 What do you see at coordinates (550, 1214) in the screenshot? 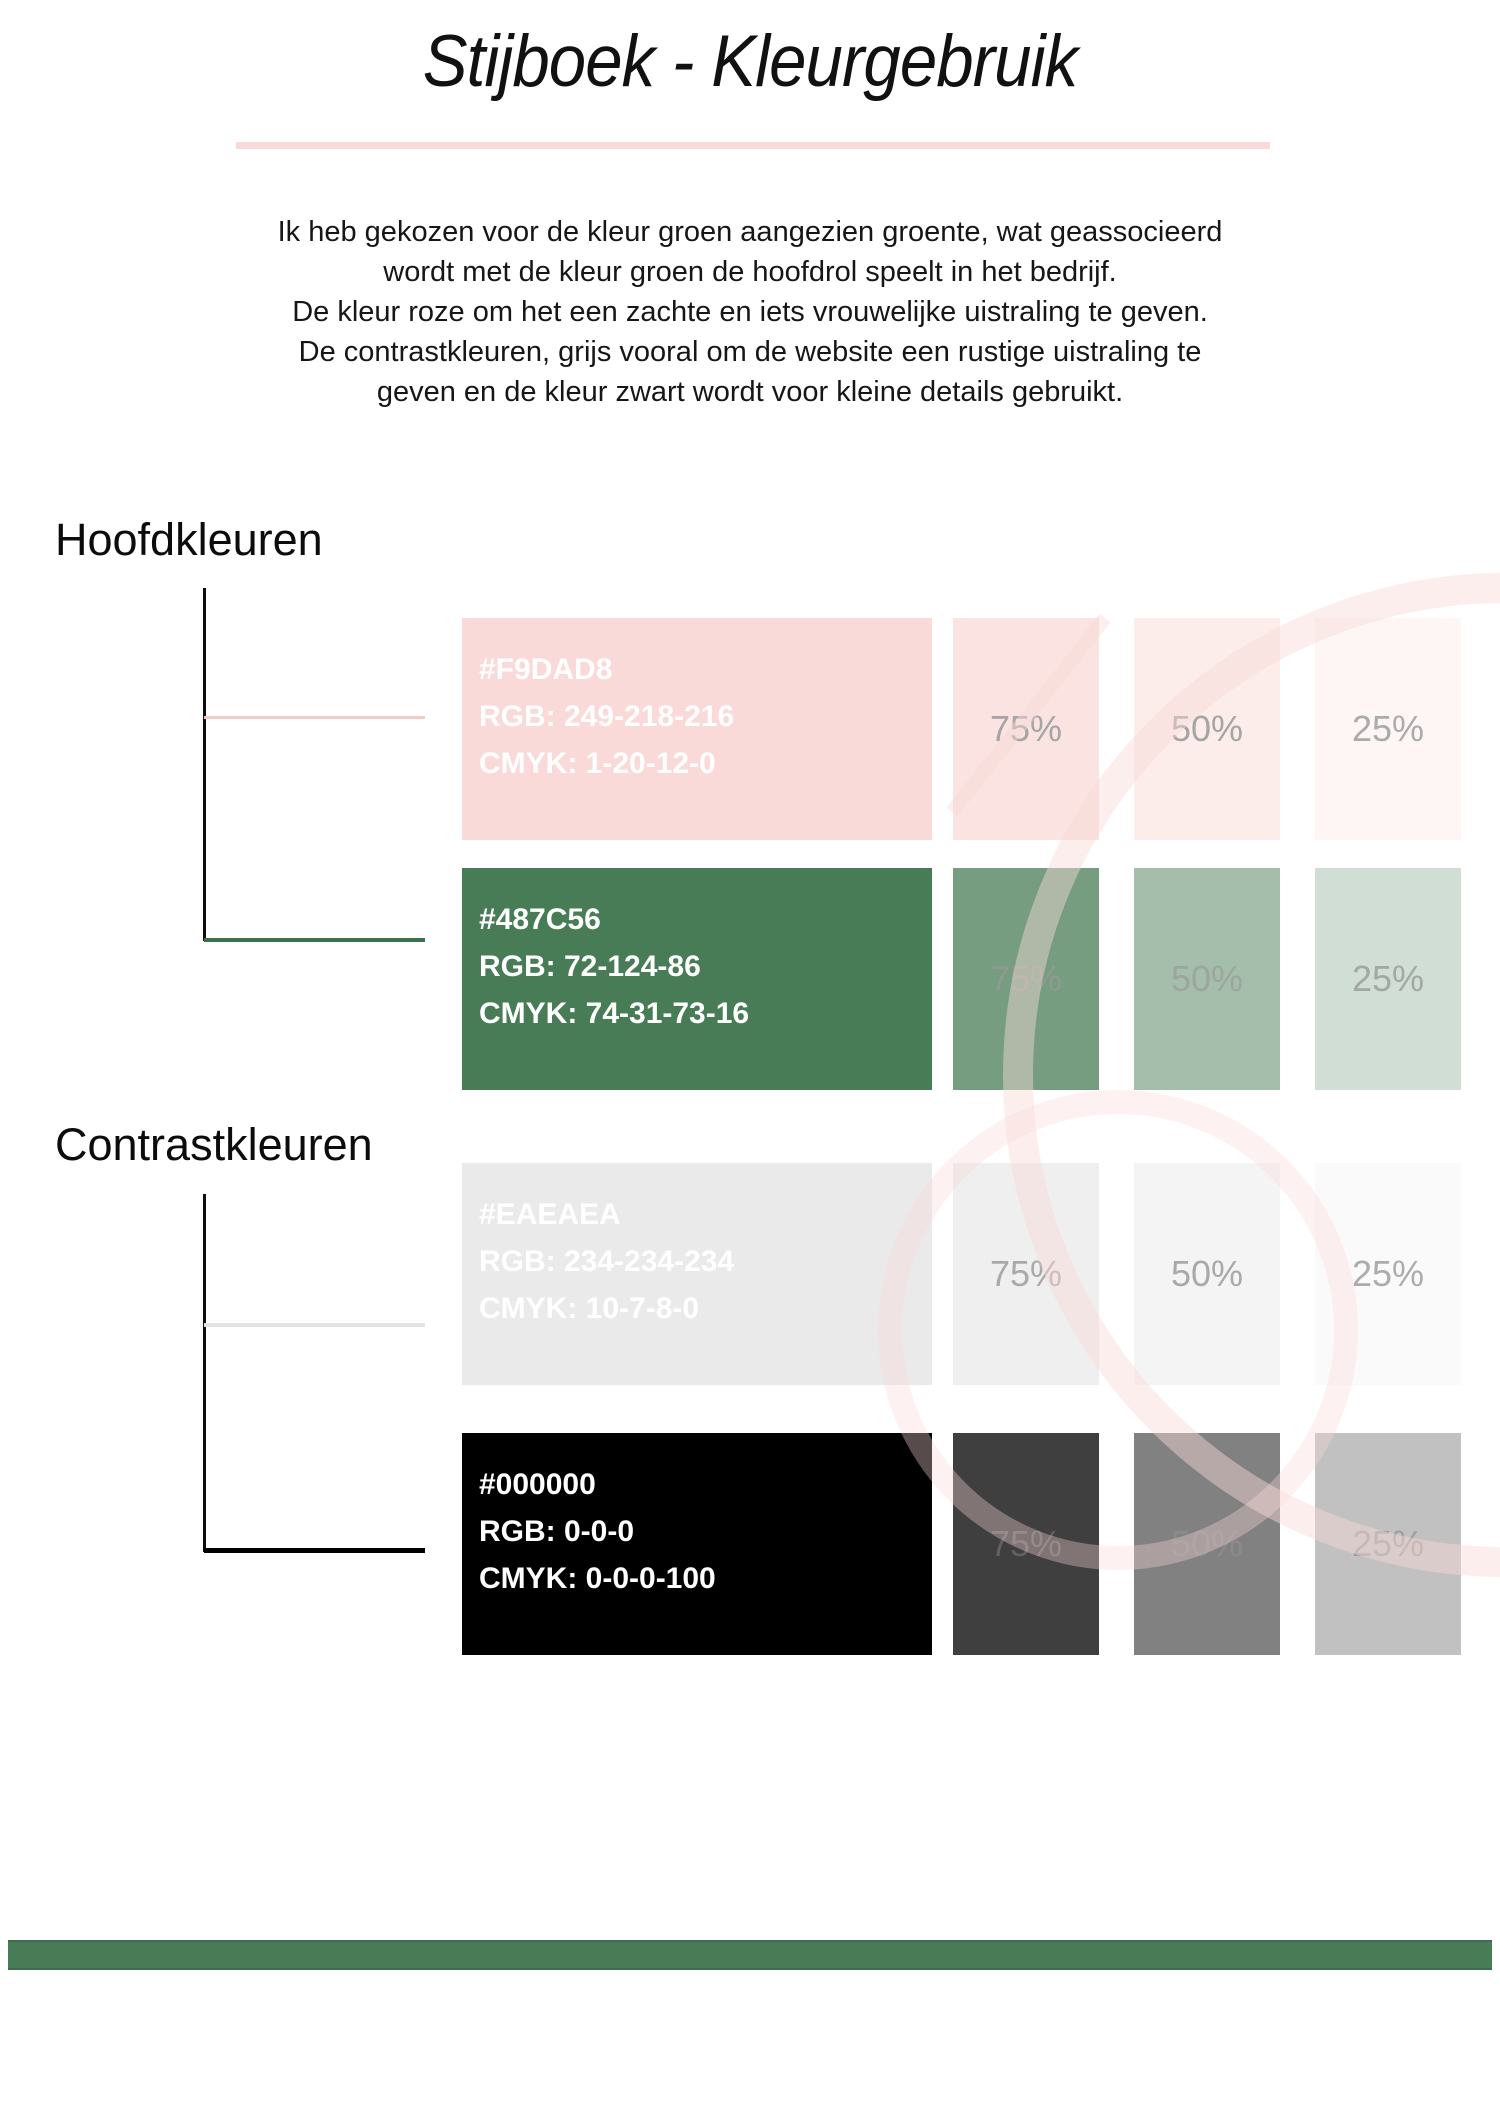
I see `color-hex-label: #EAEAEA` at bounding box center [550, 1214].